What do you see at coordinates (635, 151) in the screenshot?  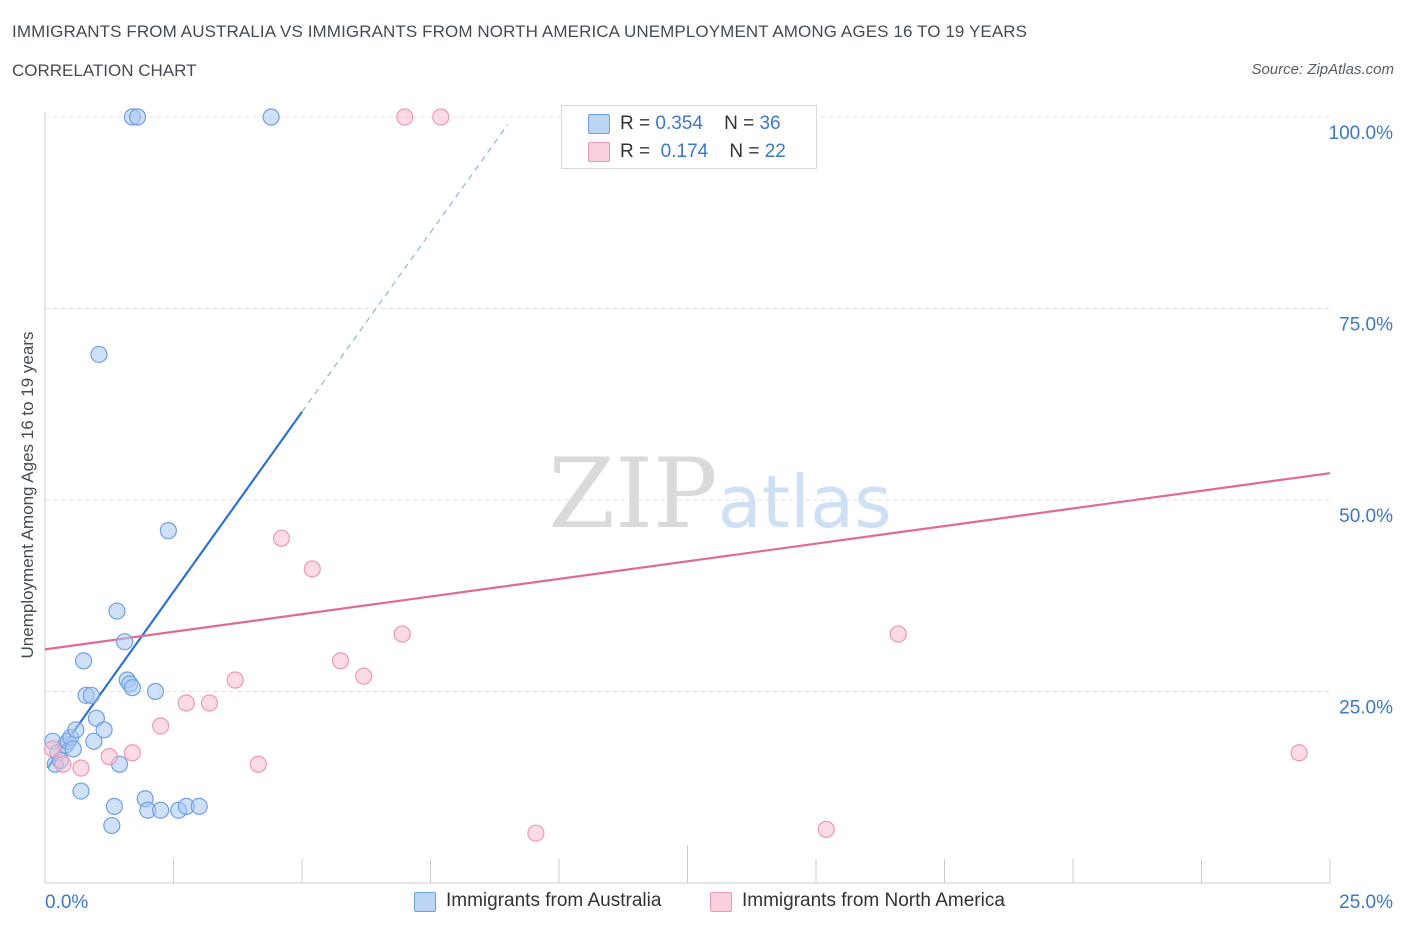 I see `legend-r-label-north-america: R =` at bounding box center [635, 151].